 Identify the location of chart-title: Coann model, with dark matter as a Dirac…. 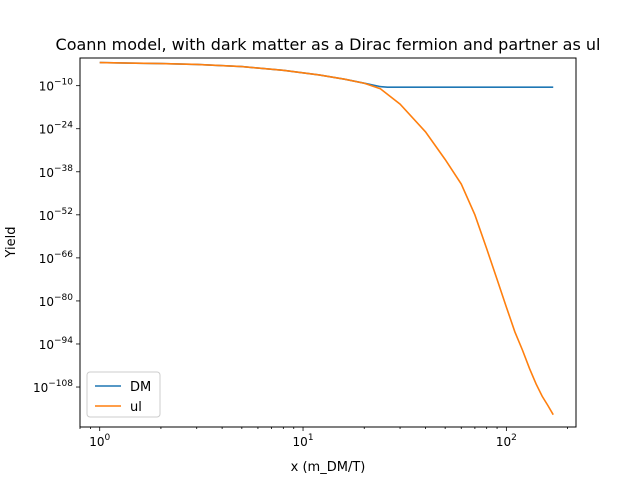
(328, 44).